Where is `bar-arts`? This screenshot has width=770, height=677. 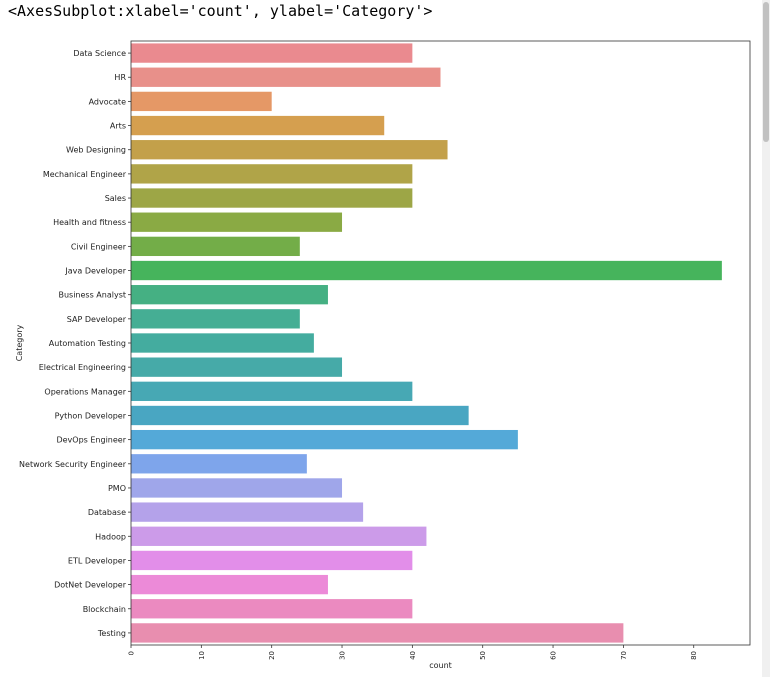
bar-arts is located at coordinates (258, 125).